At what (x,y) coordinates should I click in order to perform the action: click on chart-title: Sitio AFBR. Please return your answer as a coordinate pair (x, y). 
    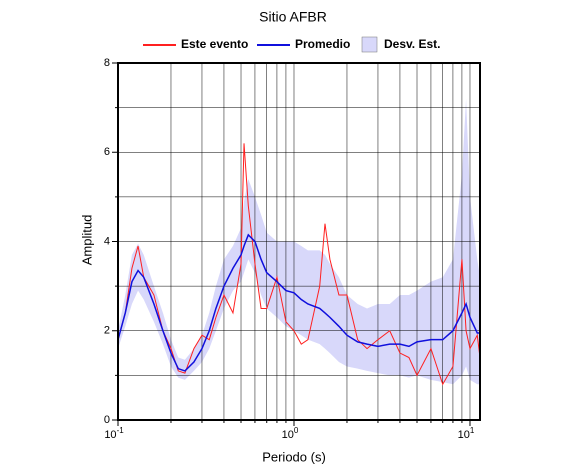
    Looking at the image, I should click on (293, 17).